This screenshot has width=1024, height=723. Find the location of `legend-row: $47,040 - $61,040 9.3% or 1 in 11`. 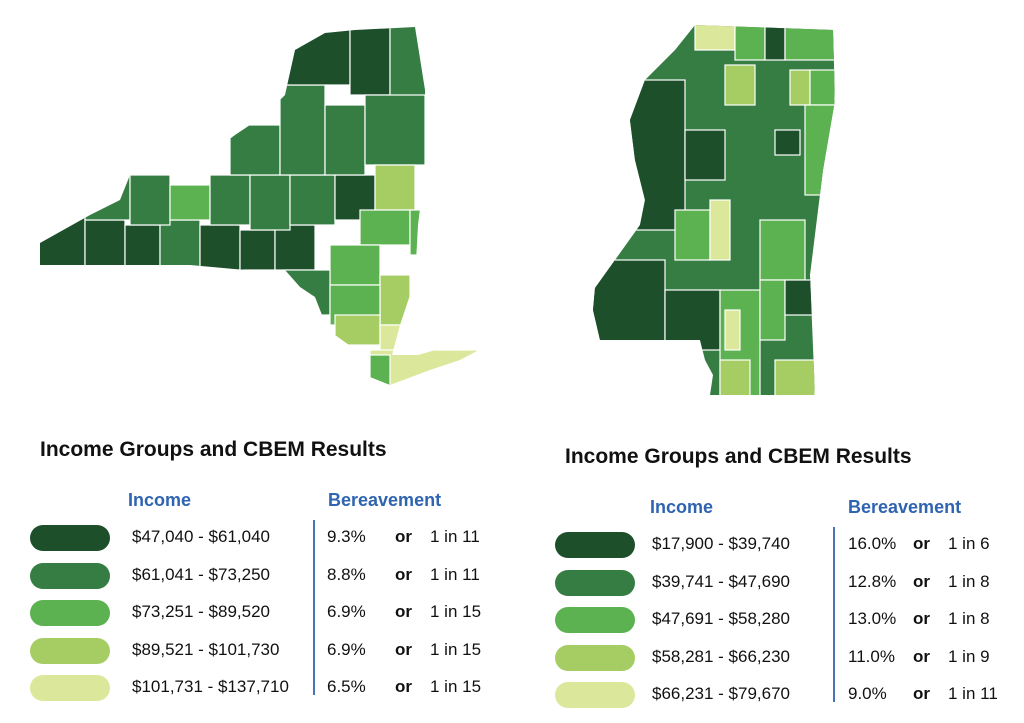

legend-row: $47,040 - $61,040 9.3% or 1 in 11 is located at coordinates (265, 537).